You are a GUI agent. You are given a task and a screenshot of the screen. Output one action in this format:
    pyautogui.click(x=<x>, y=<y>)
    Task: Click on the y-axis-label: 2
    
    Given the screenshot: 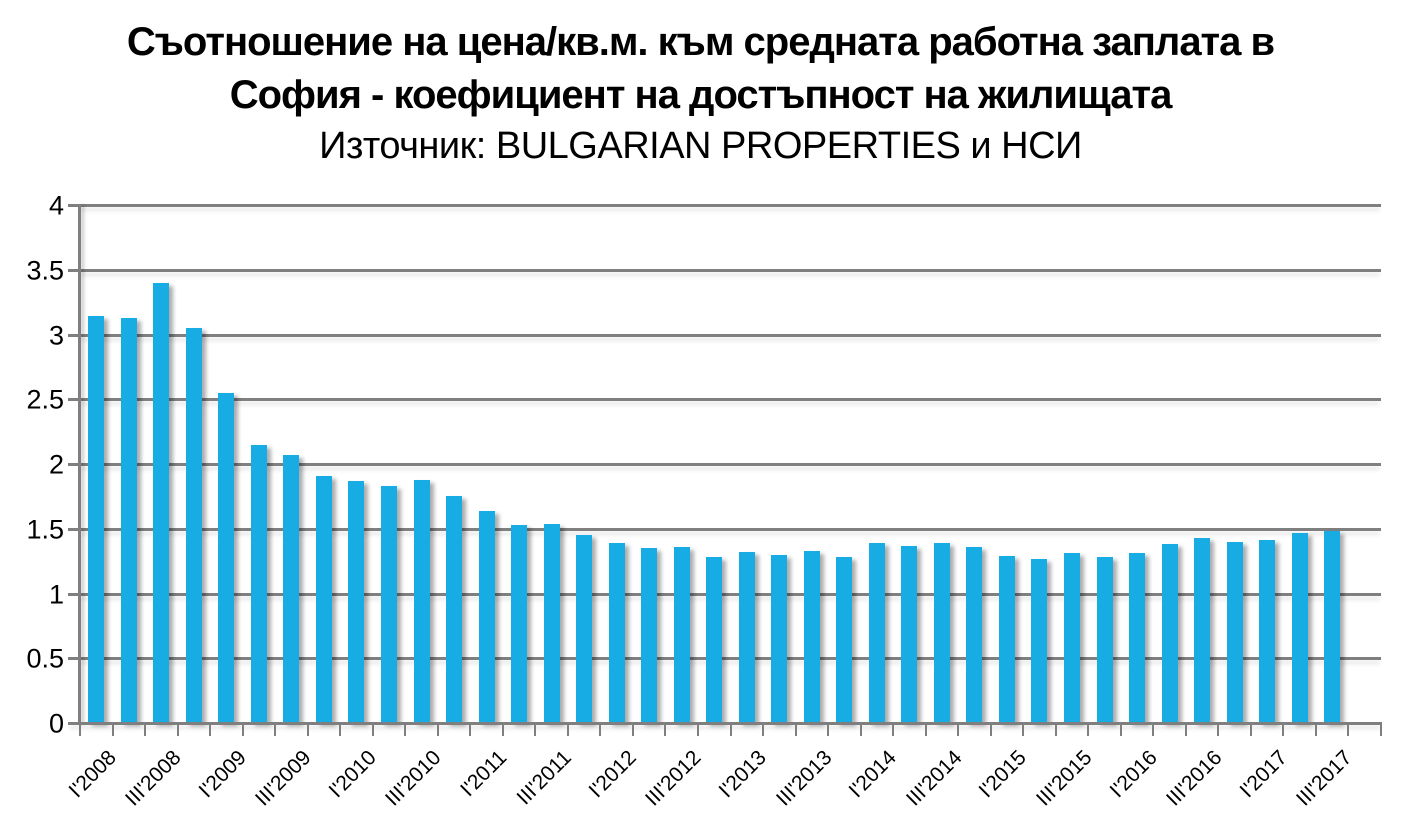 What is the action you would take?
    pyautogui.click(x=56, y=464)
    